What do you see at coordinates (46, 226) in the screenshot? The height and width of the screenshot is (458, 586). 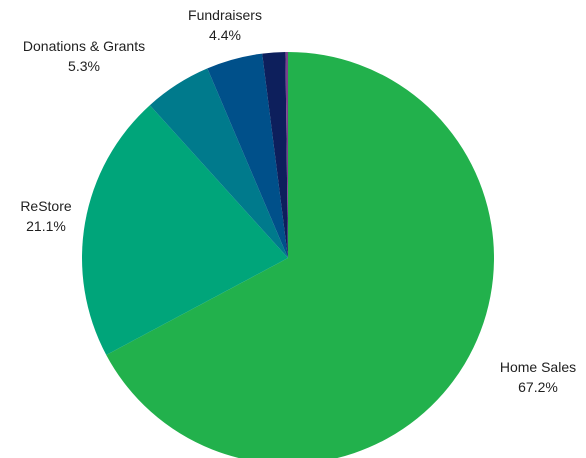 I see `slice-value-label: 21.1%` at bounding box center [46, 226].